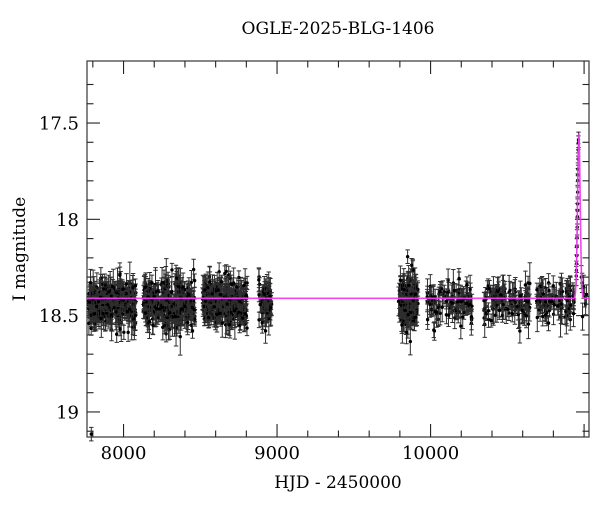  What do you see at coordinates (277, 453) in the screenshot?
I see `x-tick-label: 9000` at bounding box center [277, 453].